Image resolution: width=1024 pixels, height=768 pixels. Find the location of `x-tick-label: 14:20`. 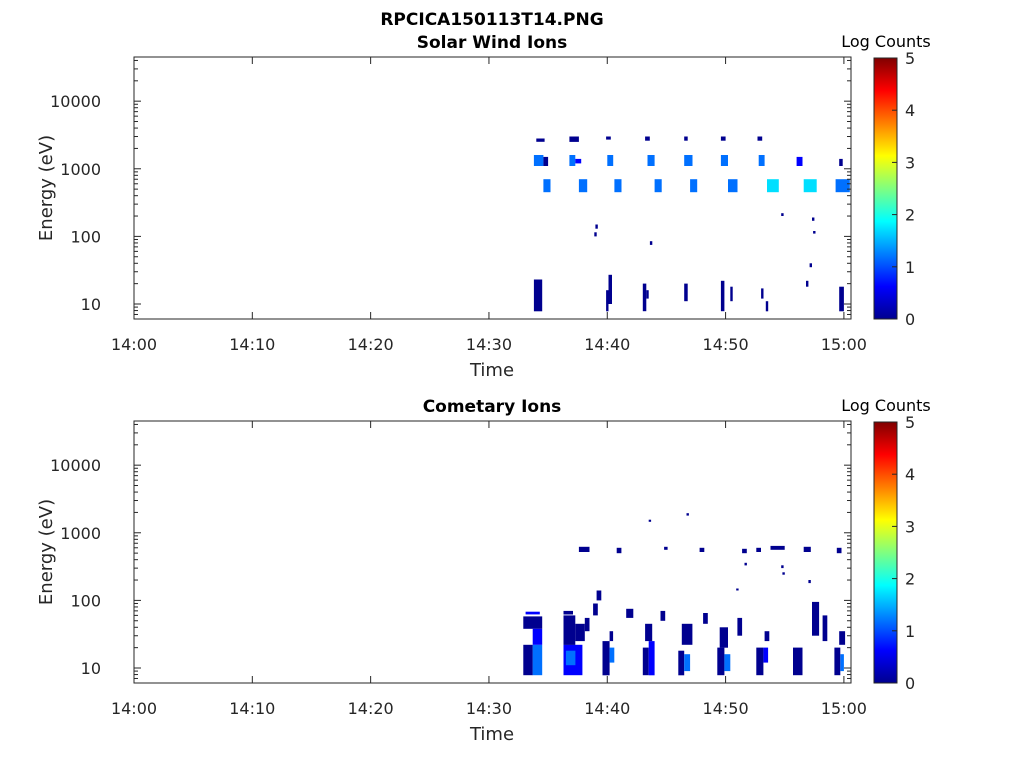

x-tick-label: 14:20 is located at coordinates (371, 708).